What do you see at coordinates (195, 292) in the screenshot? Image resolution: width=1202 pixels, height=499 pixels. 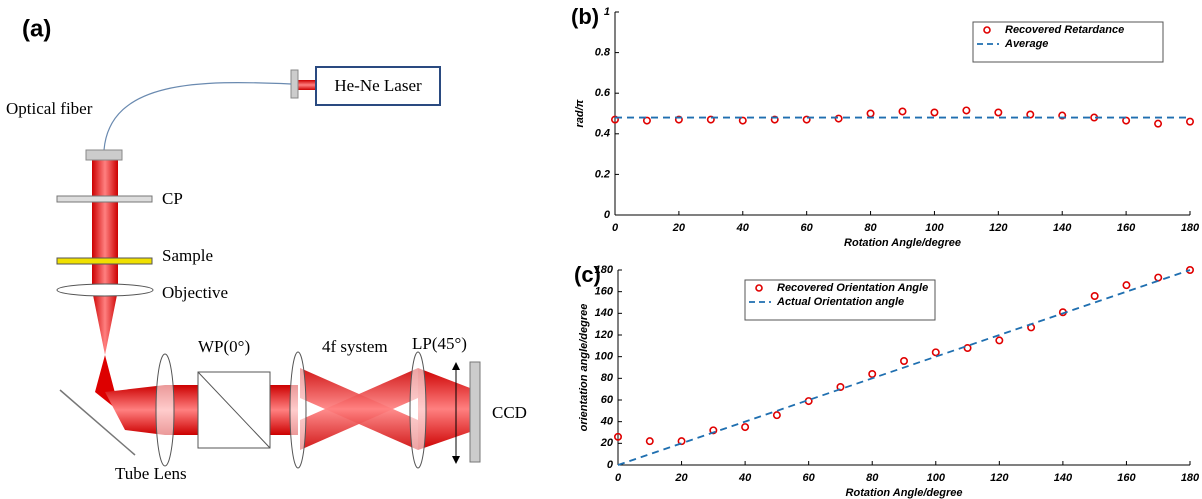 I see `objective-label: Objective` at bounding box center [195, 292].